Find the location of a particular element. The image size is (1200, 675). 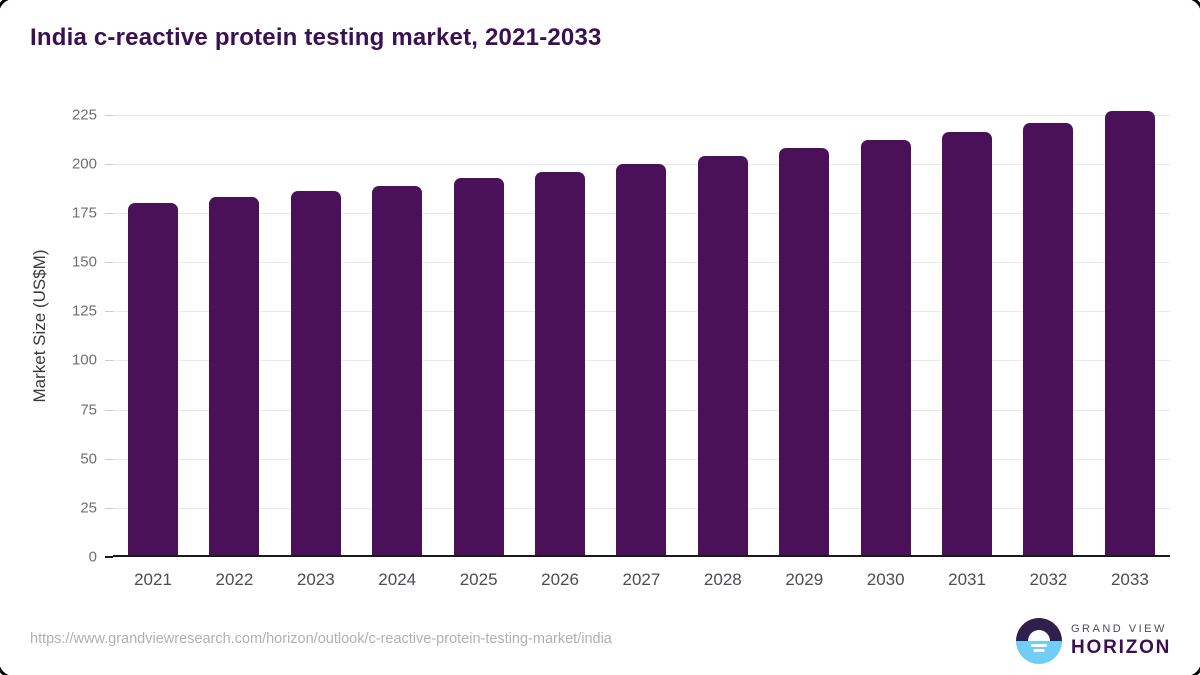

bar-column-2033: 2033 is located at coordinates (1129, 344).